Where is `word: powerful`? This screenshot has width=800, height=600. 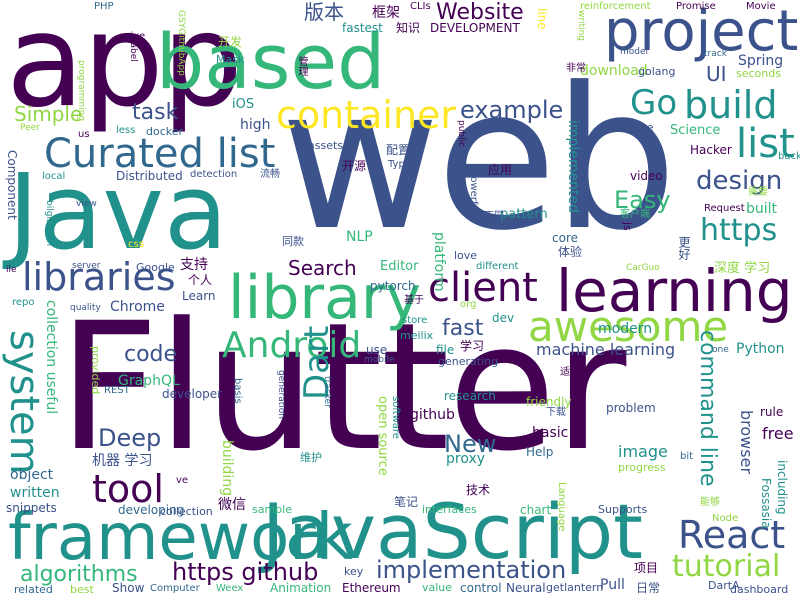
word: powerful is located at coordinates (473, 192).